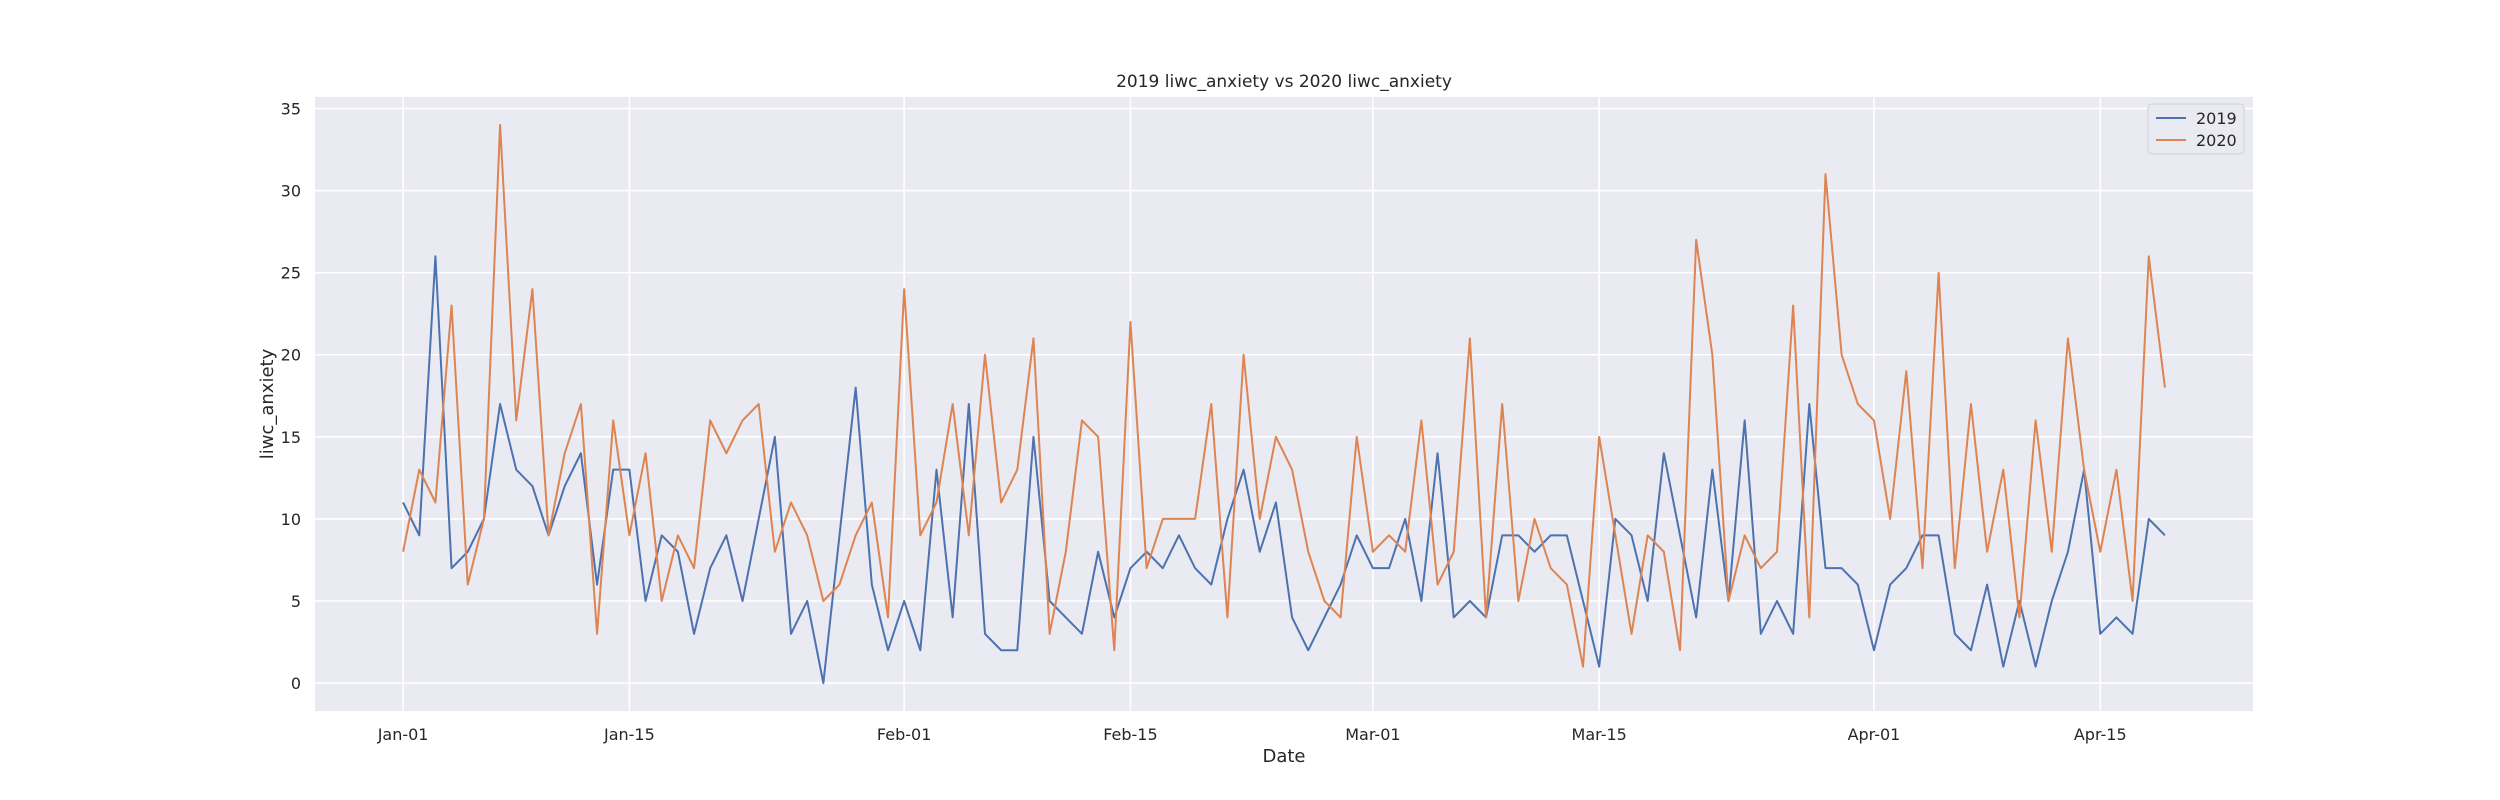 The image size is (2500, 800). Describe the element at coordinates (291, 108) in the screenshot. I see `y-tick-label: 35` at that location.